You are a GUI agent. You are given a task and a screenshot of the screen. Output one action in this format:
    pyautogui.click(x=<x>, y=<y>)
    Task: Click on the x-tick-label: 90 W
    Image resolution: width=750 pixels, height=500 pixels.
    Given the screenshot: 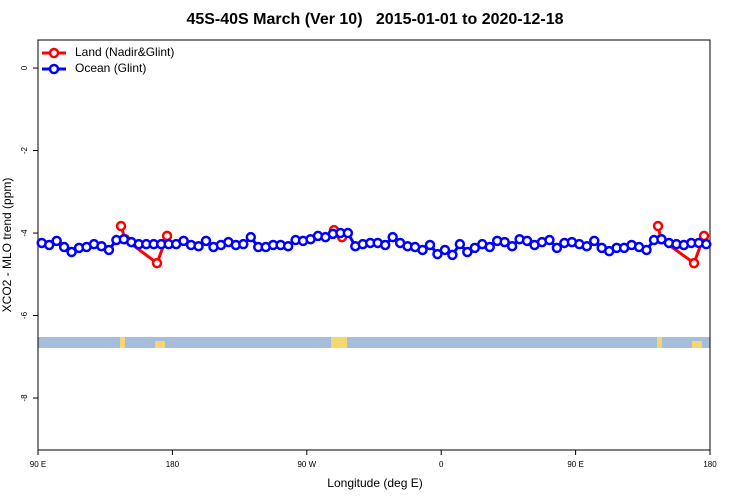 What is the action you would take?
    pyautogui.click(x=306, y=464)
    